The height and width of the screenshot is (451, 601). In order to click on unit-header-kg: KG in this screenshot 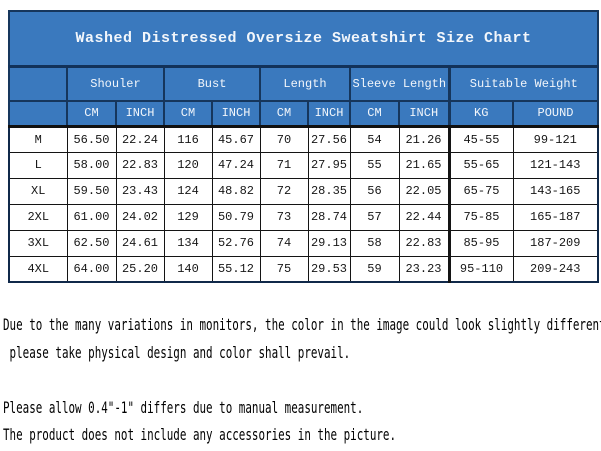, I will do `click(480, 114)`.